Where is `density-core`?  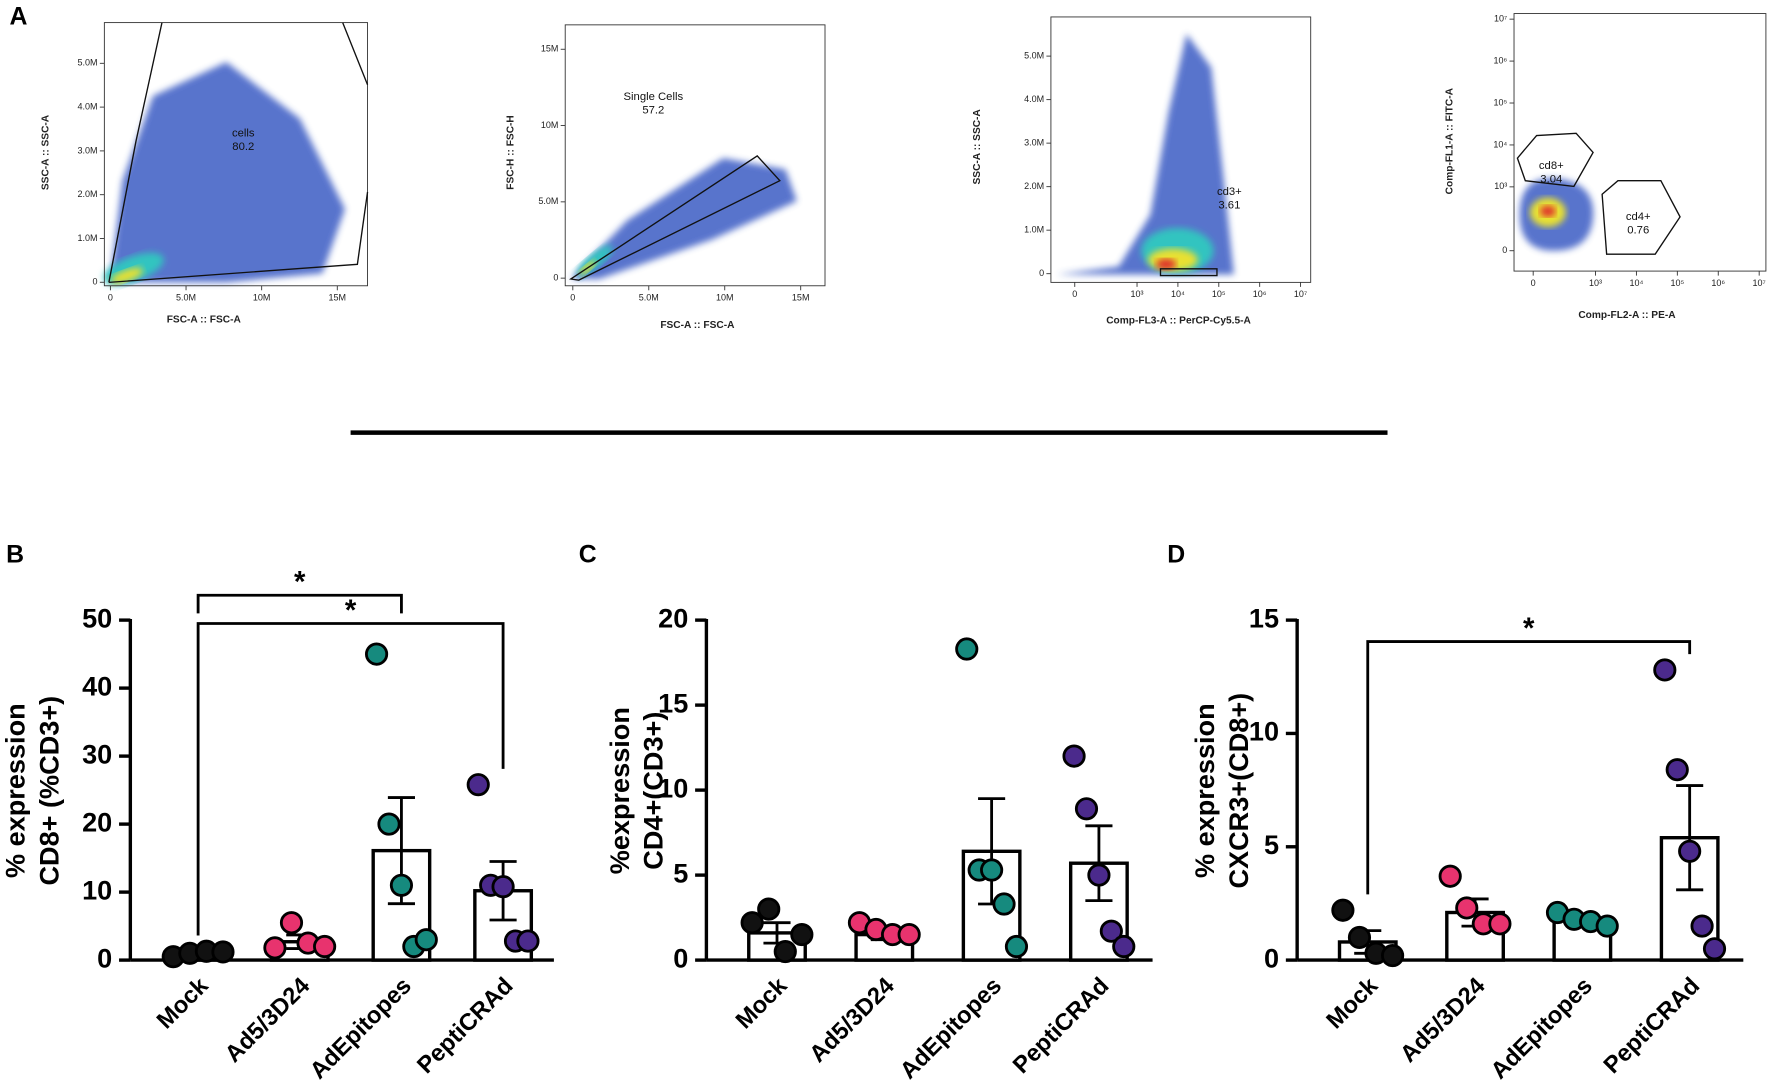
density-core is located at coordinates (126, 275).